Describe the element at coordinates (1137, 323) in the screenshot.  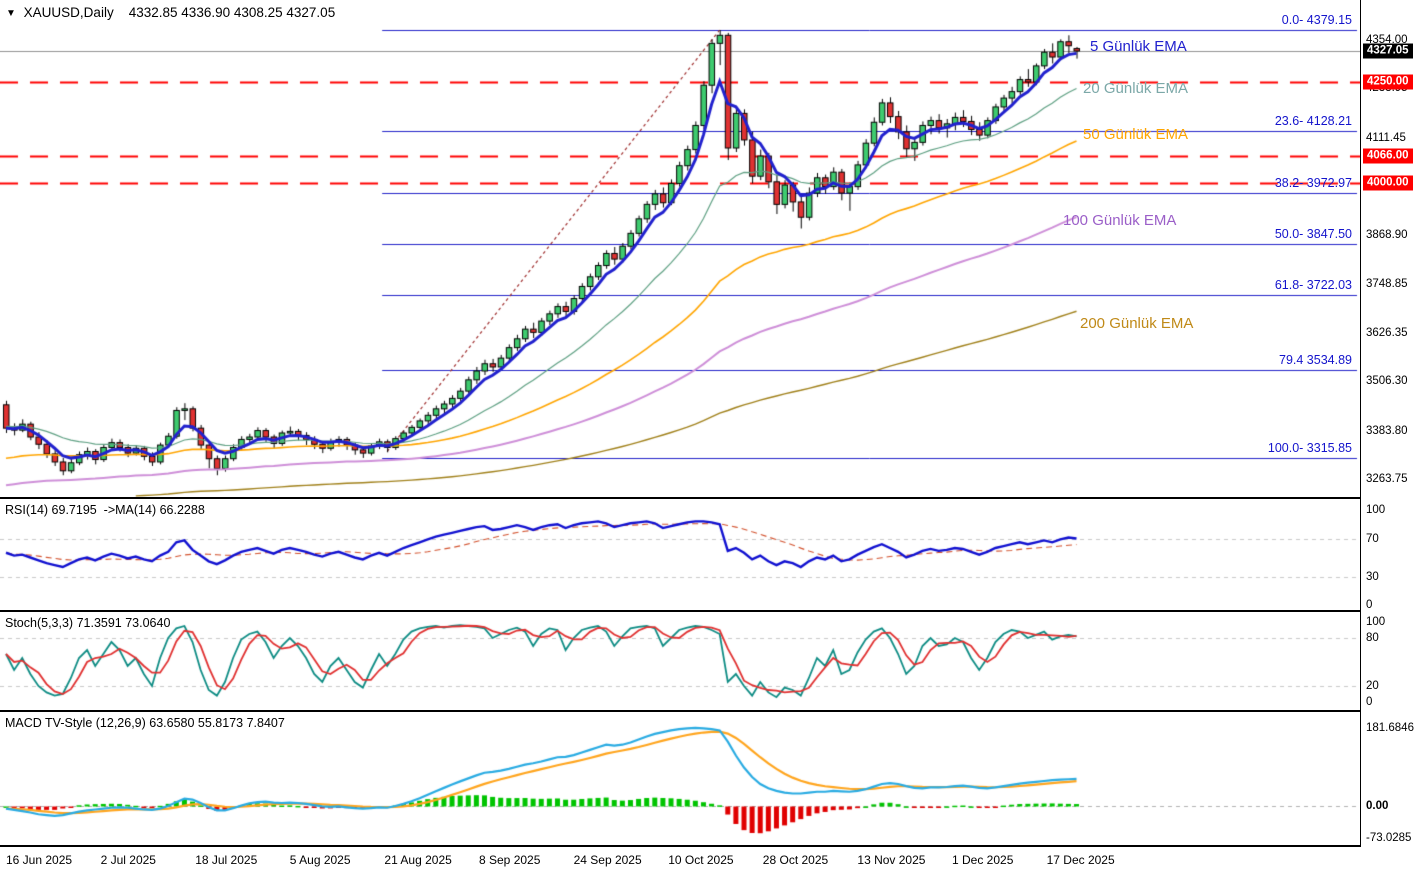
I see `ema-label-200: 200 Günlük EMA` at that location.